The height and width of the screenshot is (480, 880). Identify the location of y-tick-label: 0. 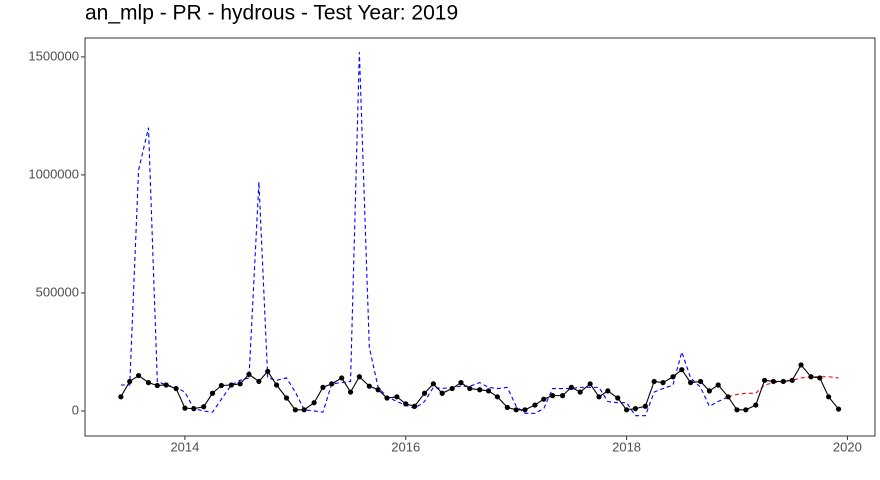
(75, 409).